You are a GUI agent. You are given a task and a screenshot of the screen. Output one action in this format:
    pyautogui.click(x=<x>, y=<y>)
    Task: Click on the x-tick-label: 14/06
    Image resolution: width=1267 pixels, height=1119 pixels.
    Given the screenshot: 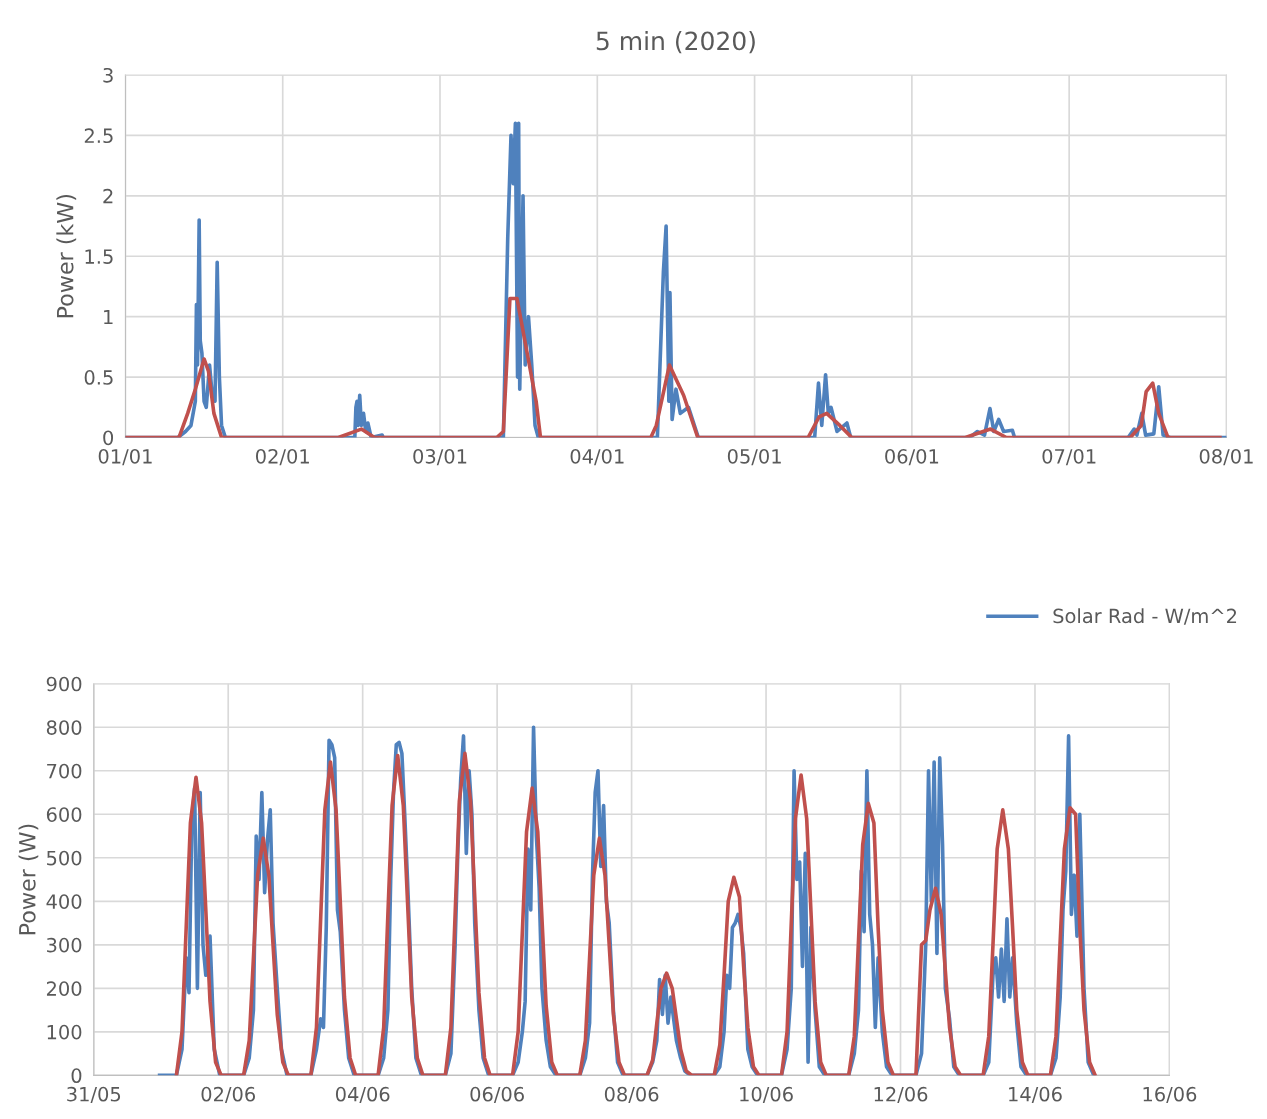 What is the action you would take?
    pyautogui.click(x=1035, y=1095)
    